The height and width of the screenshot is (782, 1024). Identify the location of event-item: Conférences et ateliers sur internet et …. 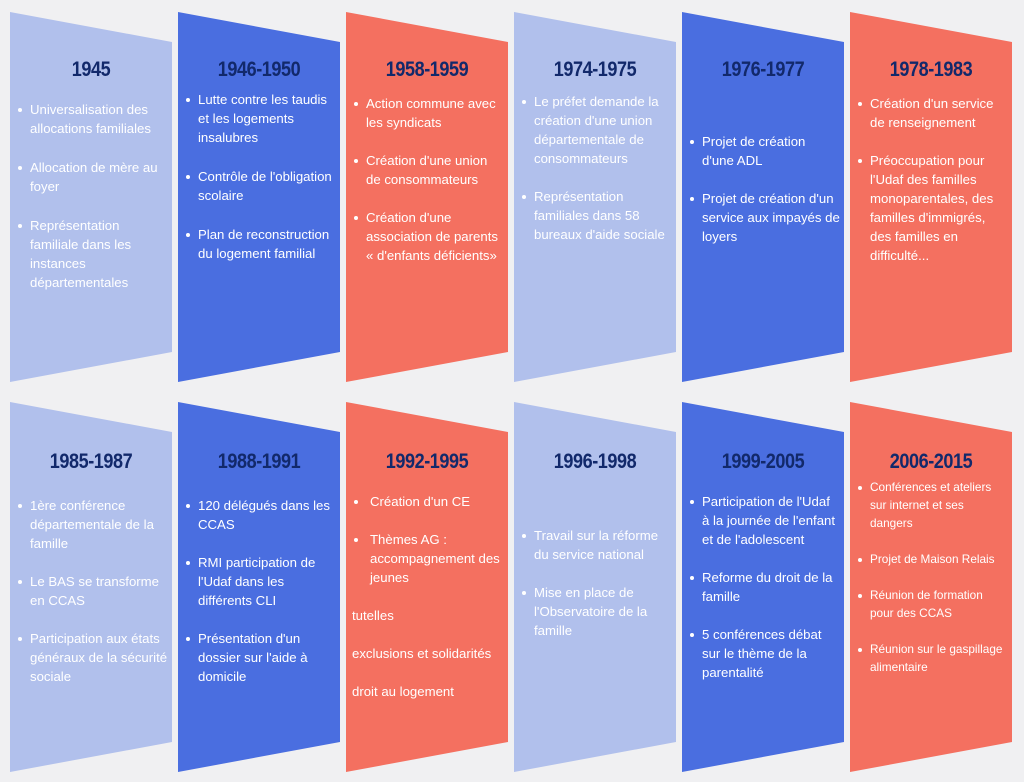
(931, 505).